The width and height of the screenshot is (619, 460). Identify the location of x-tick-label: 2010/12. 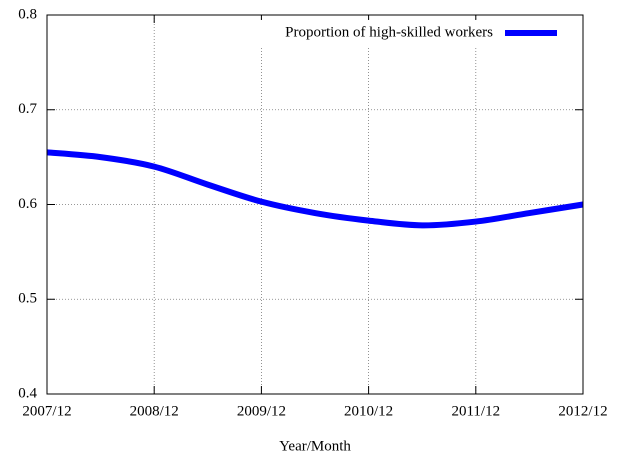
(368, 411).